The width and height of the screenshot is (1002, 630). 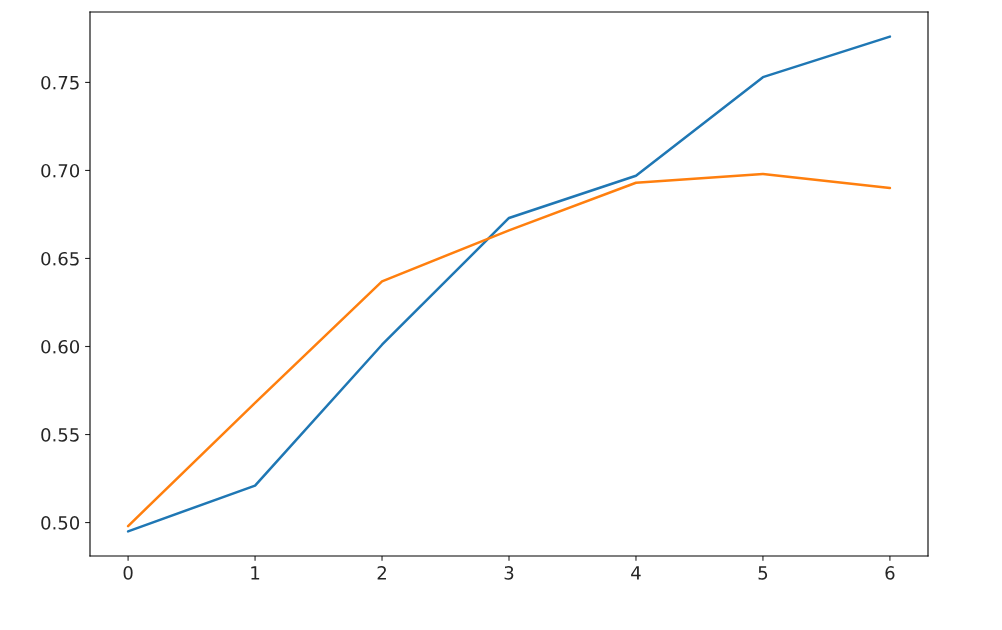 What do you see at coordinates (60, 346) in the screenshot?
I see `y-tick-label: 0.60` at bounding box center [60, 346].